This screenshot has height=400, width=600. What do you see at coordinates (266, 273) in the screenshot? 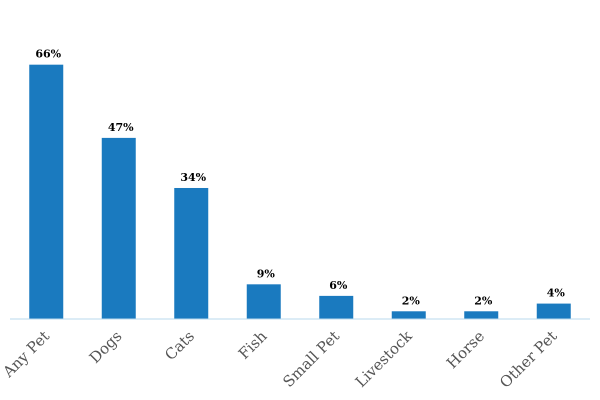
I see `value-label: 9%` at bounding box center [266, 273].